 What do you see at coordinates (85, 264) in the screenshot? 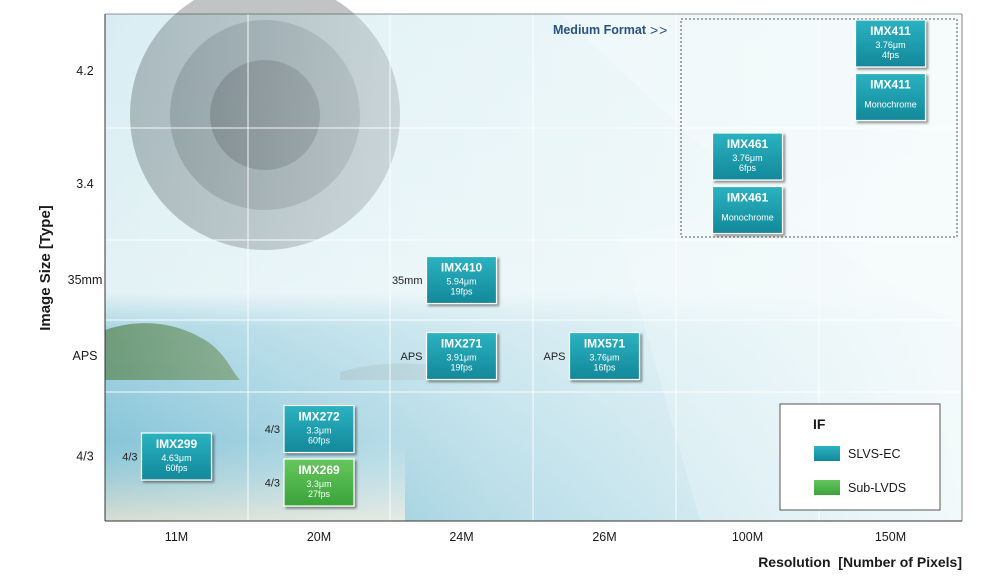
I see `y-tick-labels: 4/3 APS 35mm 3.4 4.2` at bounding box center [85, 264].